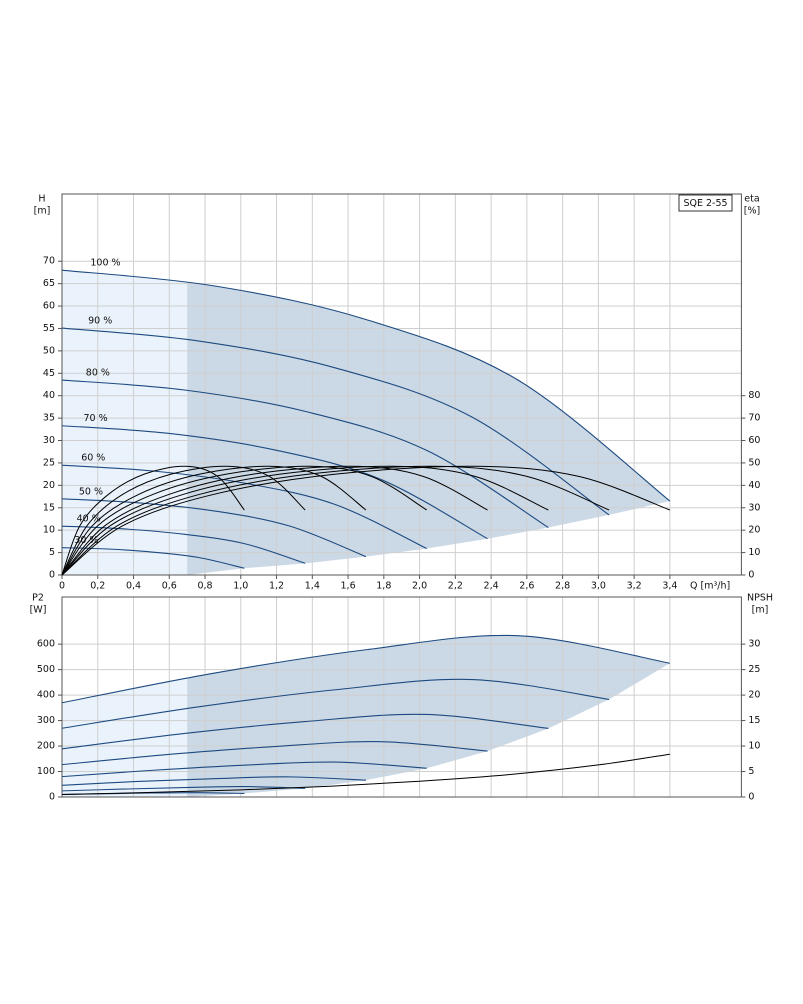  What do you see at coordinates (49, 507) in the screenshot?
I see `y-tick-label: 15` at bounding box center [49, 507].